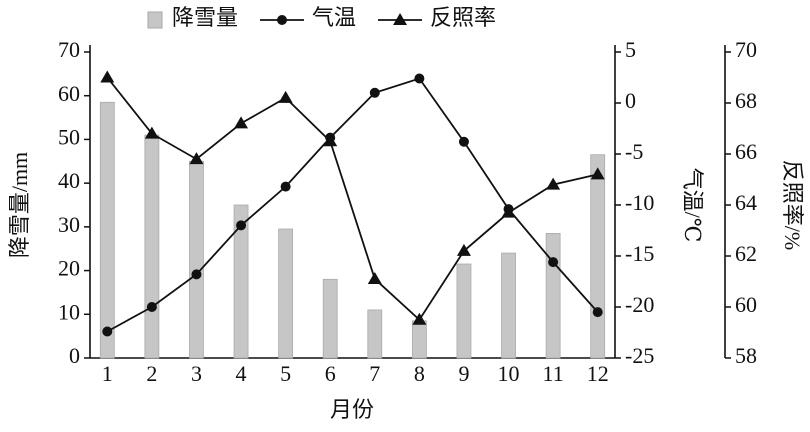  Describe the element at coordinates (241, 373) in the screenshot. I see `x-tick-label: 4` at that location.